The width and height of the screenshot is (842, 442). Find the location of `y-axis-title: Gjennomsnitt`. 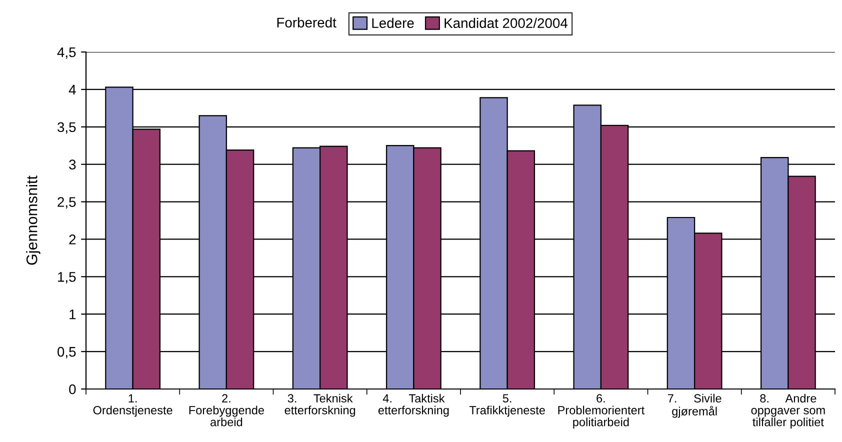

y-axis-title: Gjennomsnitt is located at coordinates (33, 220).